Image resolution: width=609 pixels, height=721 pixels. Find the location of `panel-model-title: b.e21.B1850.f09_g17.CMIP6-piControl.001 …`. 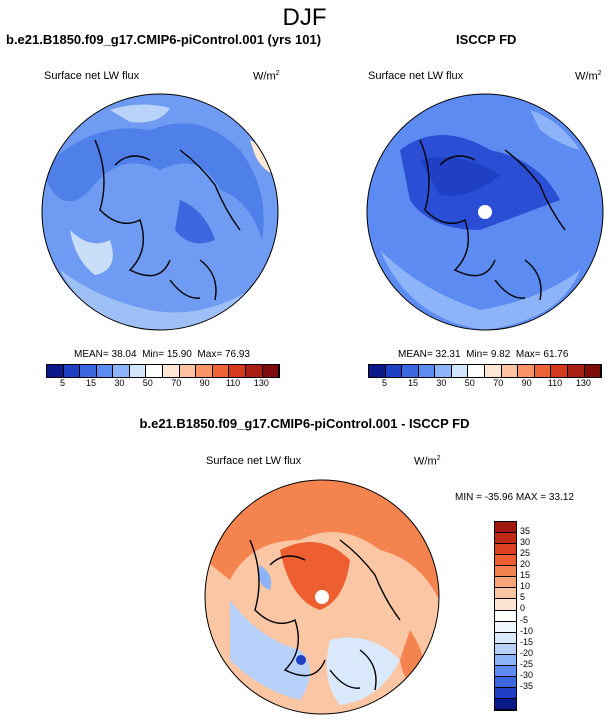

panel-model-title: b.e21.B1850.f09_g17.CMIP6-piControl.001 … is located at coordinates (164, 39).